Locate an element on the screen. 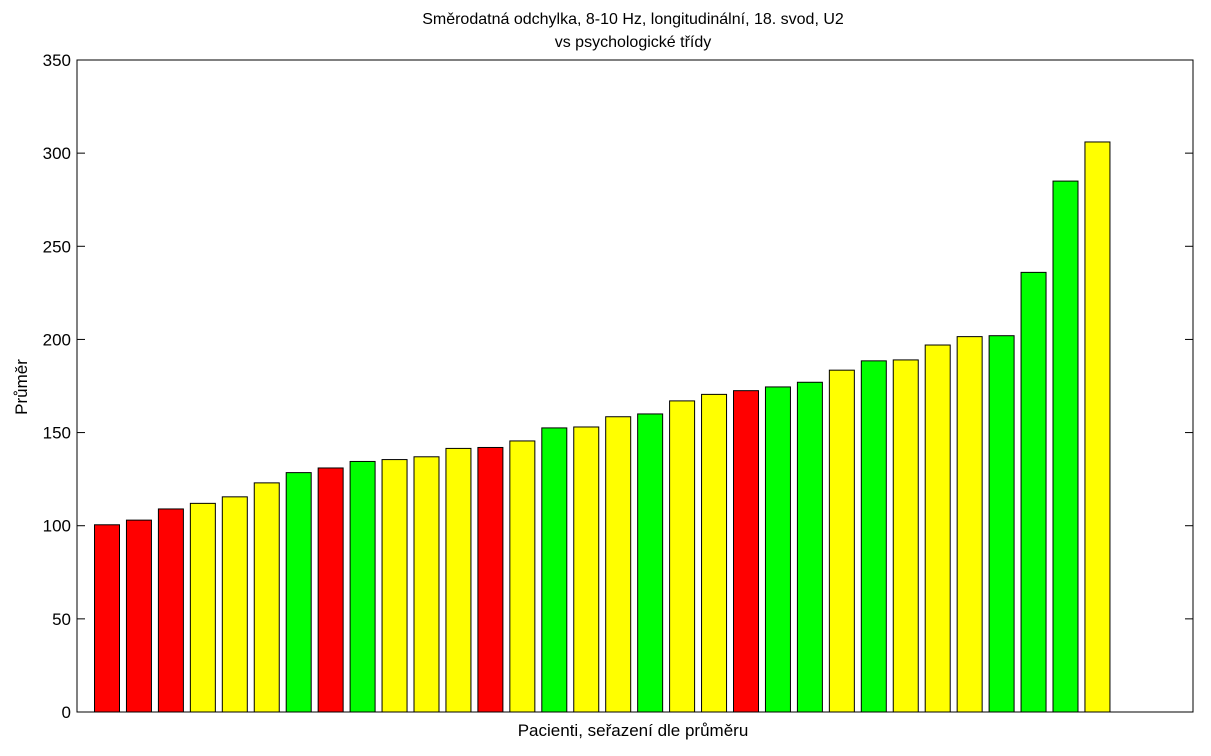 The image size is (1211, 756). y-tick-label: 350 is located at coordinates (57, 60).